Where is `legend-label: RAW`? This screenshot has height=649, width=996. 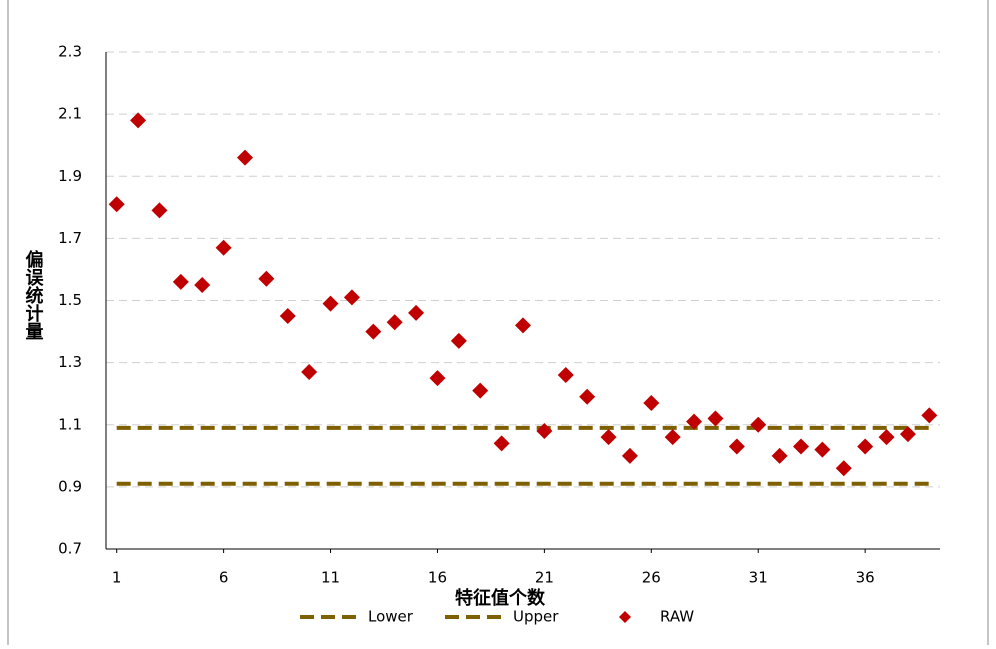 legend-label: RAW is located at coordinates (677, 617).